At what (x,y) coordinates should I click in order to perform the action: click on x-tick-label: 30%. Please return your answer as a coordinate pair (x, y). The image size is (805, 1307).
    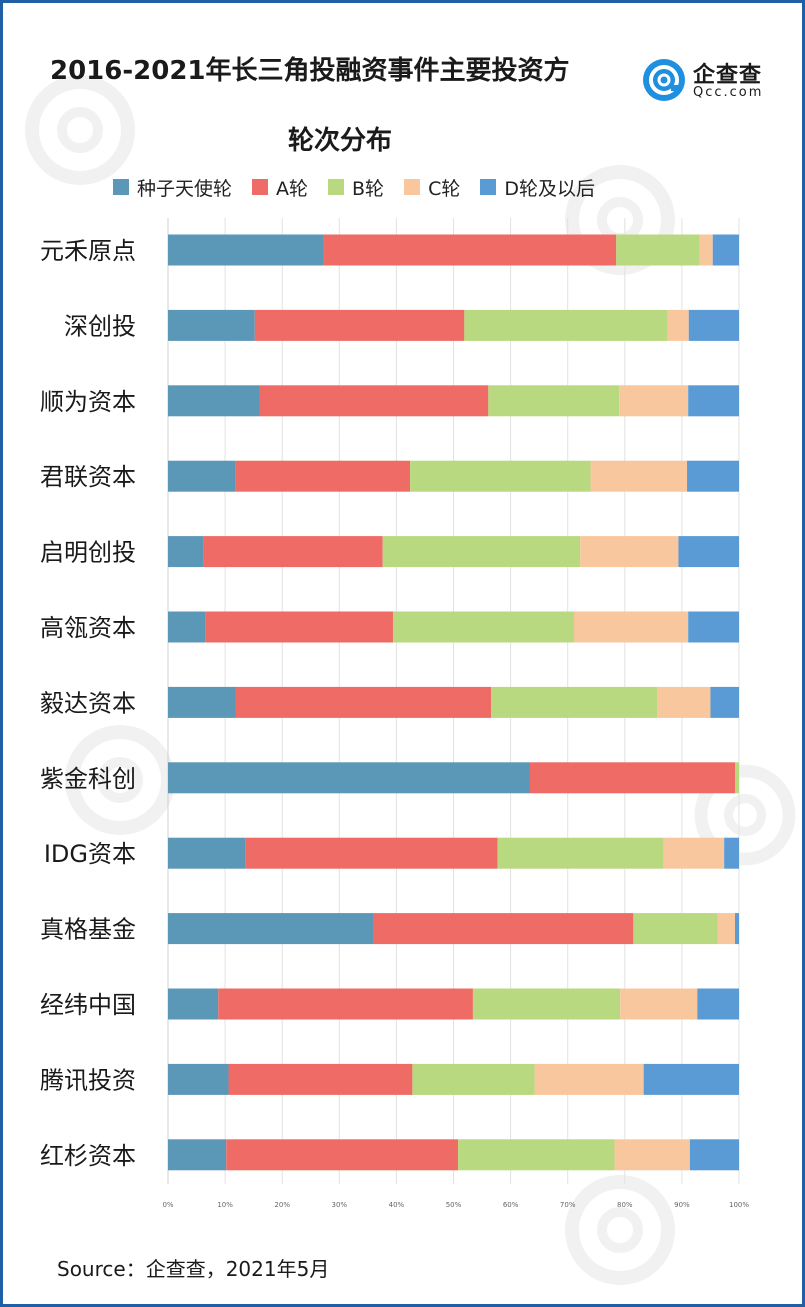
    Looking at the image, I should click on (340, 1205).